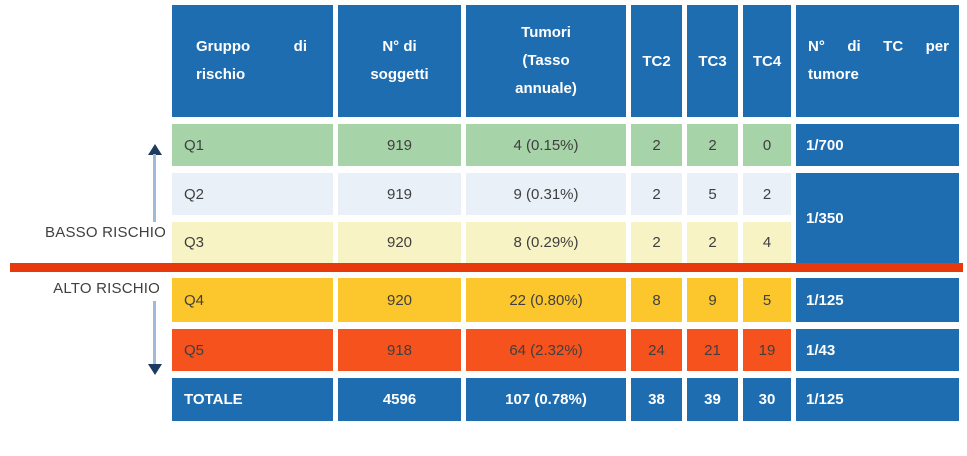  What do you see at coordinates (252, 61) in the screenshot?
I see `header-gruppo-di-rischio: Gruppo di rischio` at bounding box center [252, 61].